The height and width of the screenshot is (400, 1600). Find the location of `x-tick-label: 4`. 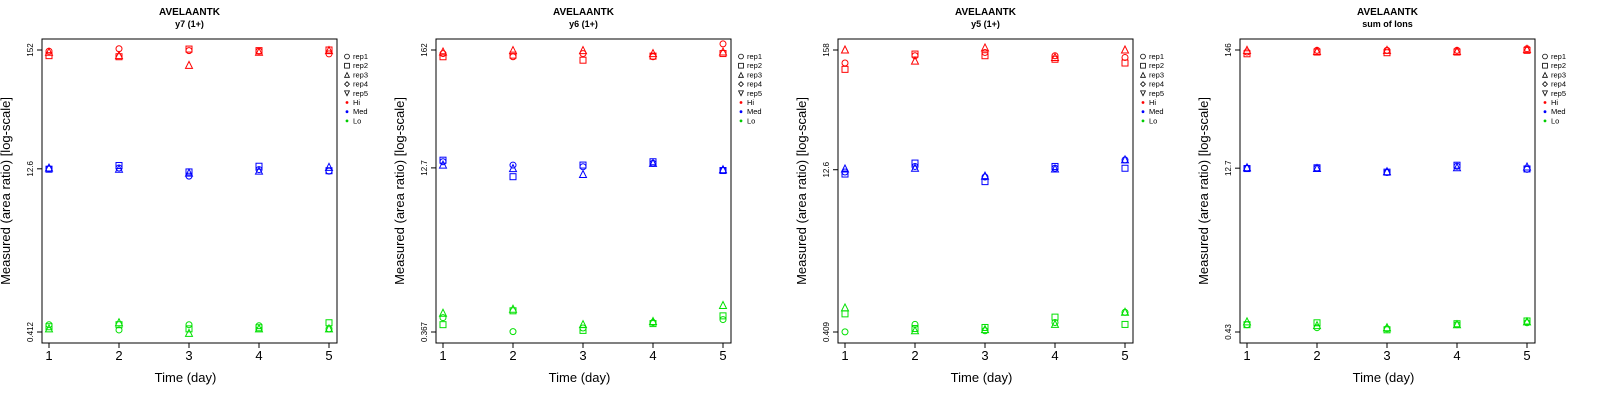

x-tick-label: 4 is located at coordinates (652, 355).